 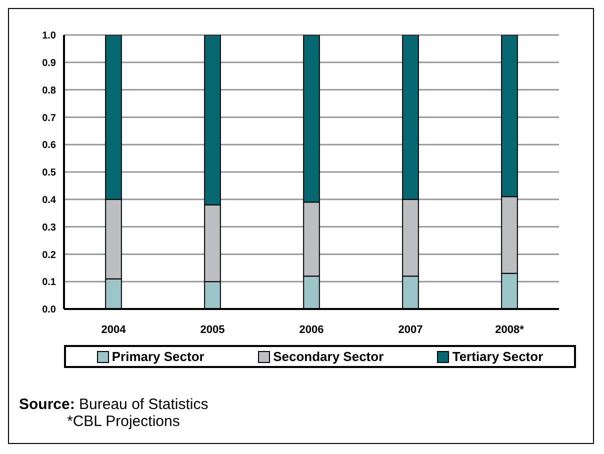 What do you see at coordinates (311, 330) in the screenshot?
I see `x-tick-label: 2006` at bounding box center [311, 330].